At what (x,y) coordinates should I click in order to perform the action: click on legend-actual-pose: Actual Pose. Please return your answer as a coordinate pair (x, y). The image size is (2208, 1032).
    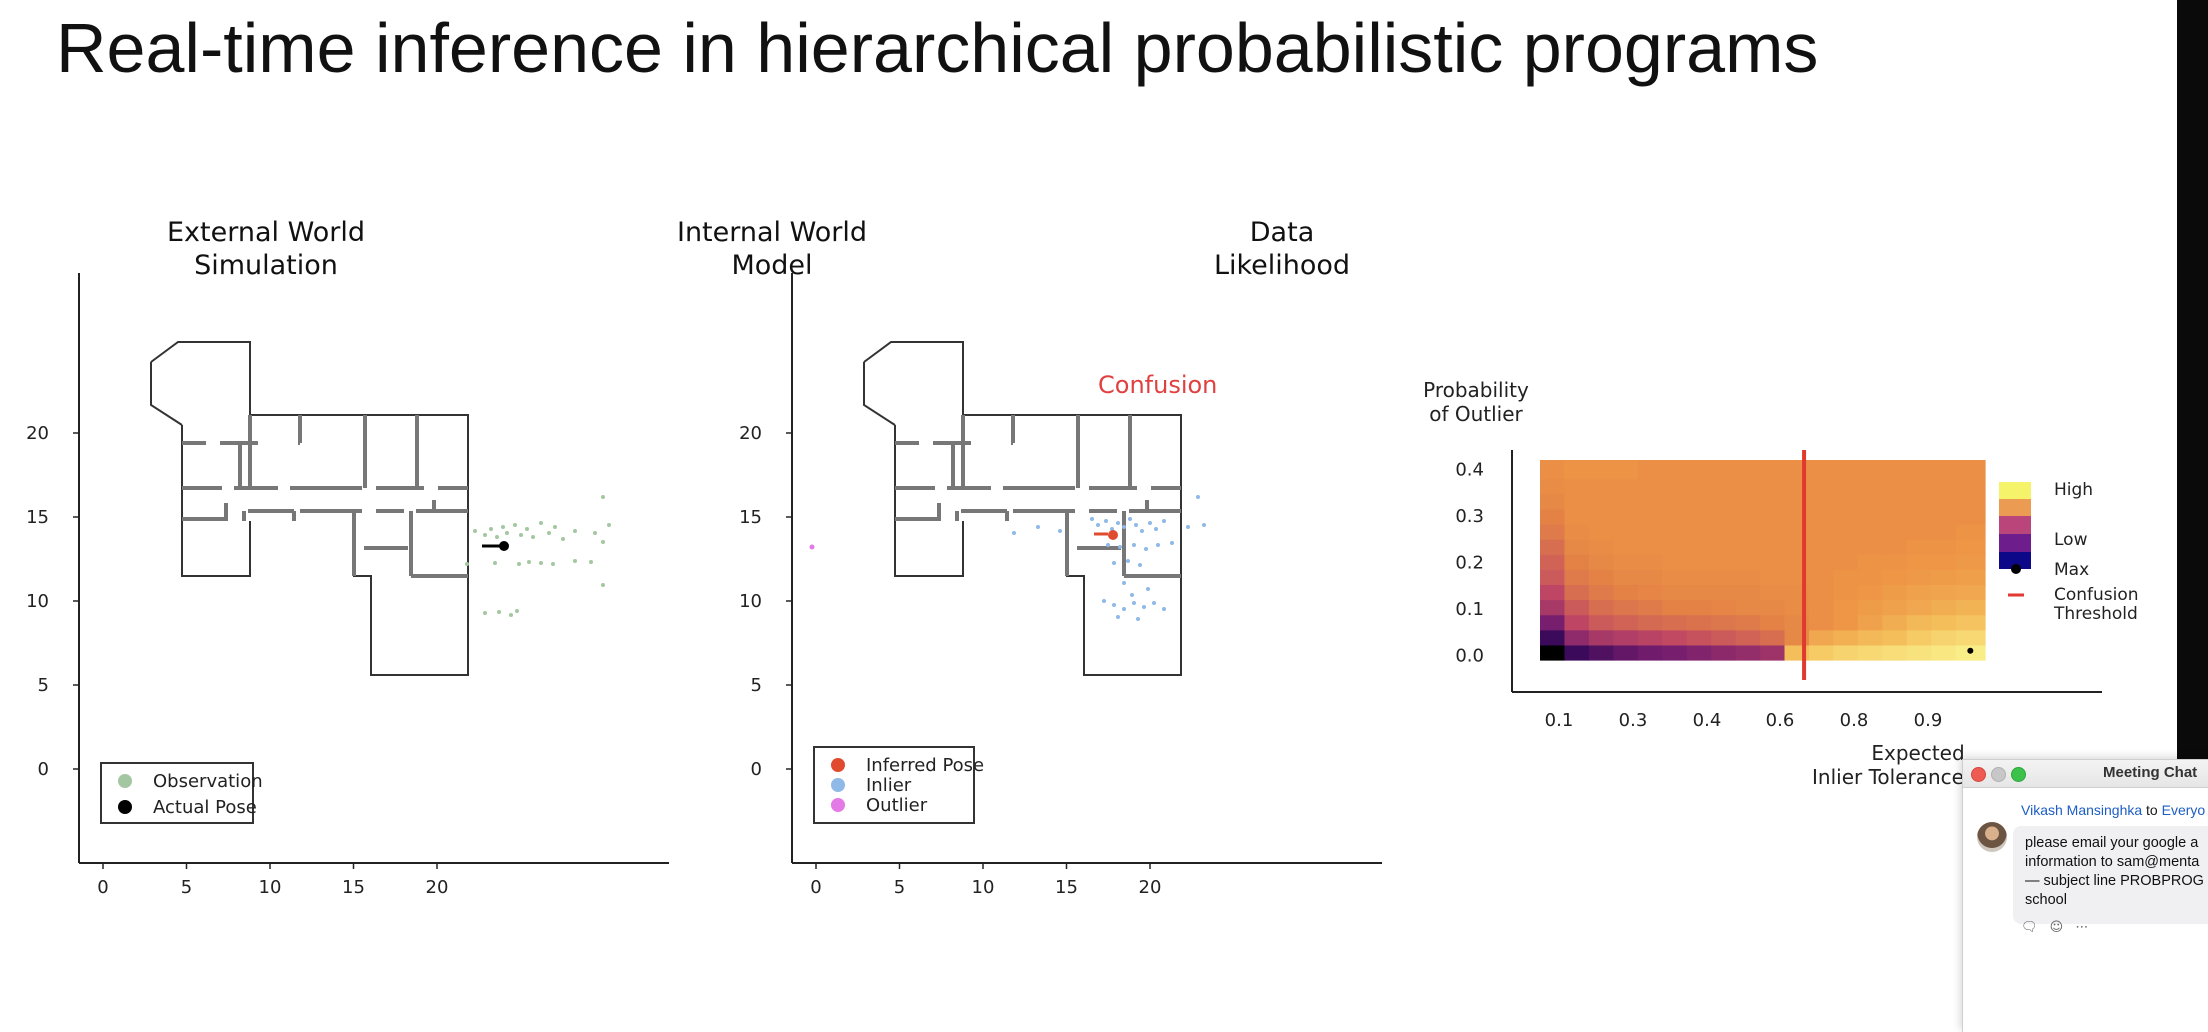
    Looking at the image, I should click on (205, 807).